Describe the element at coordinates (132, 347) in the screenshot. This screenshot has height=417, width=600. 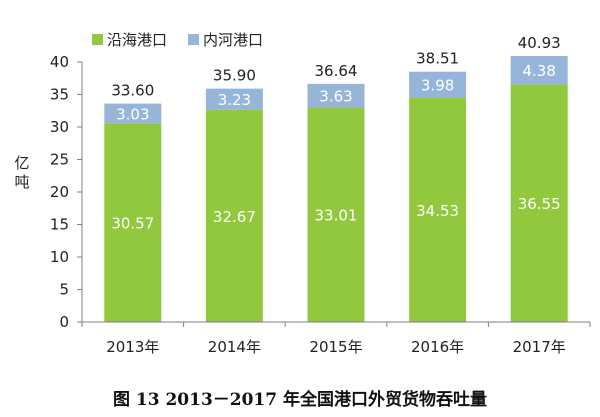
I see `x-tick-label: 2013年` at that location.